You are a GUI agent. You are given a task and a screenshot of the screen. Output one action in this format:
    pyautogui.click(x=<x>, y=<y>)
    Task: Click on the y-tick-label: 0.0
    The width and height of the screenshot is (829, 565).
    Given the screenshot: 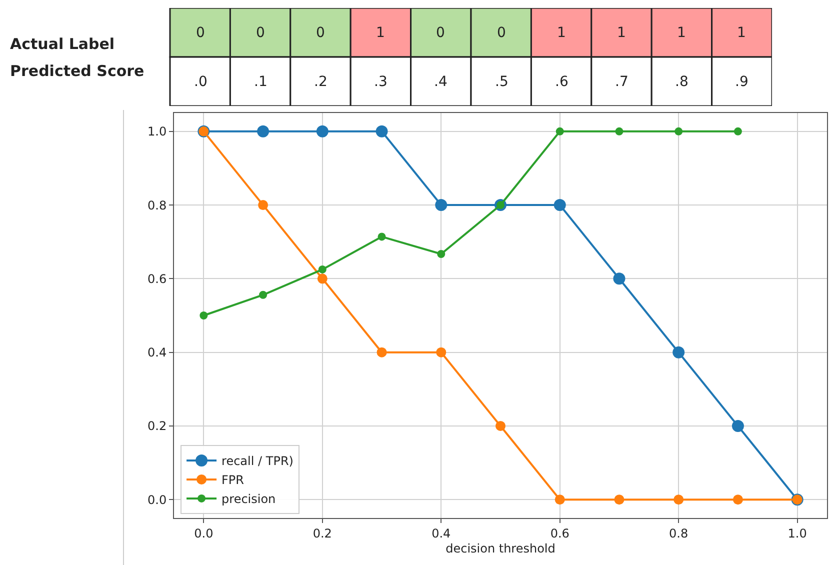 What is the action you would take?
    pyautogui.click(x=157, y=499)
    